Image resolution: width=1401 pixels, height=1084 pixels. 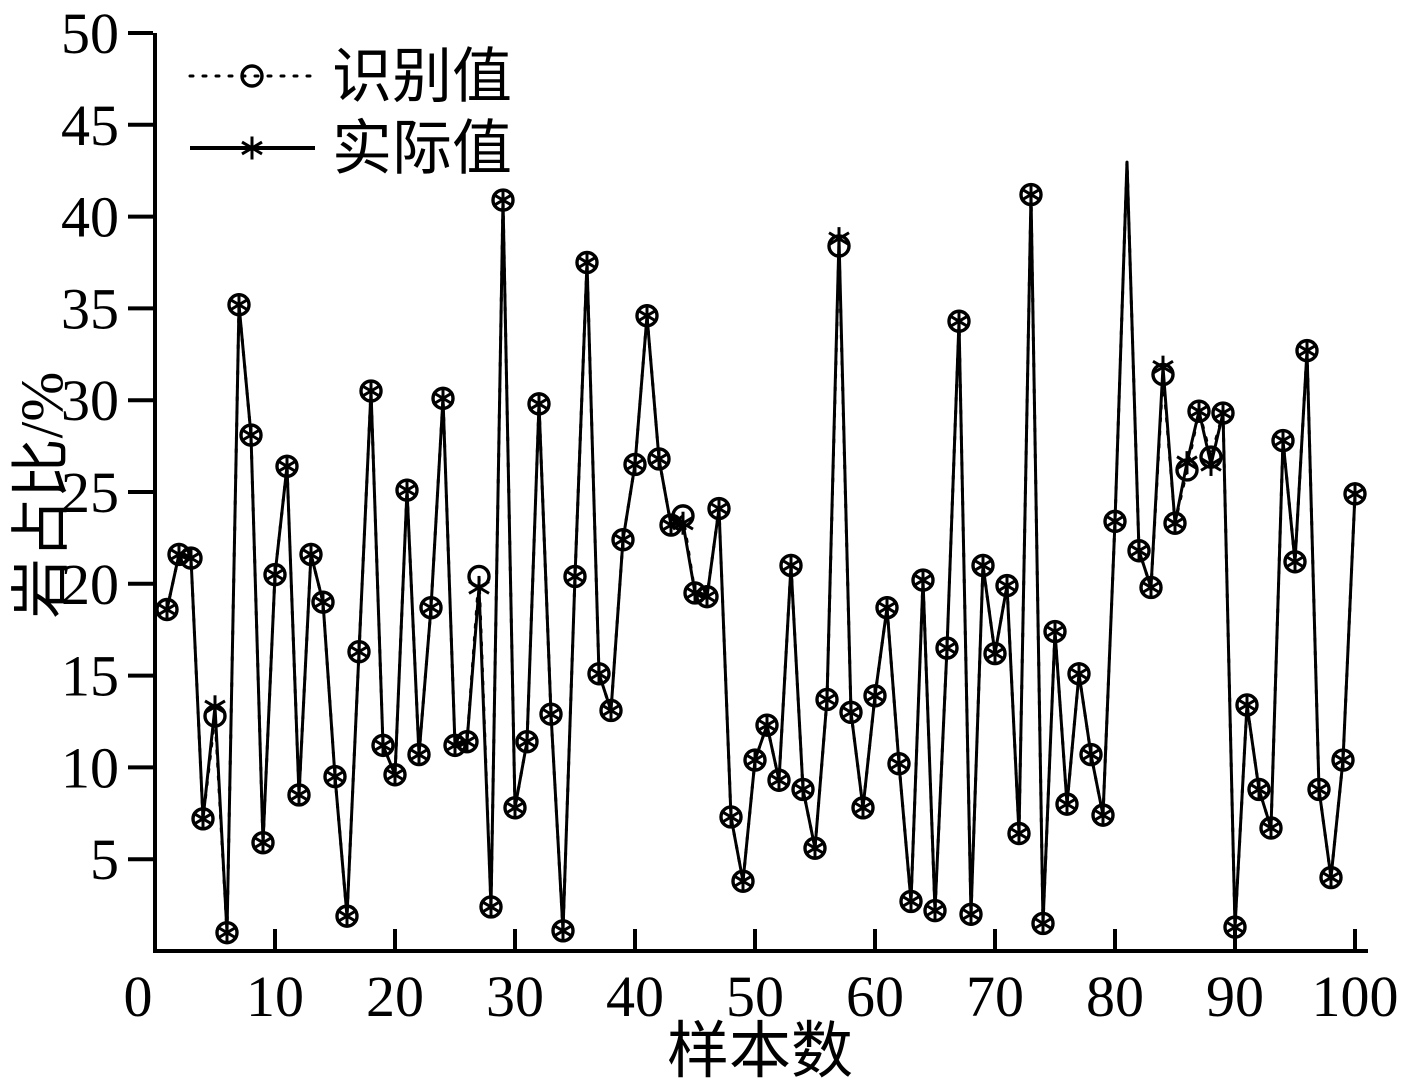 I want to click on x-tick-label: 0, so click(x=138, y=996).